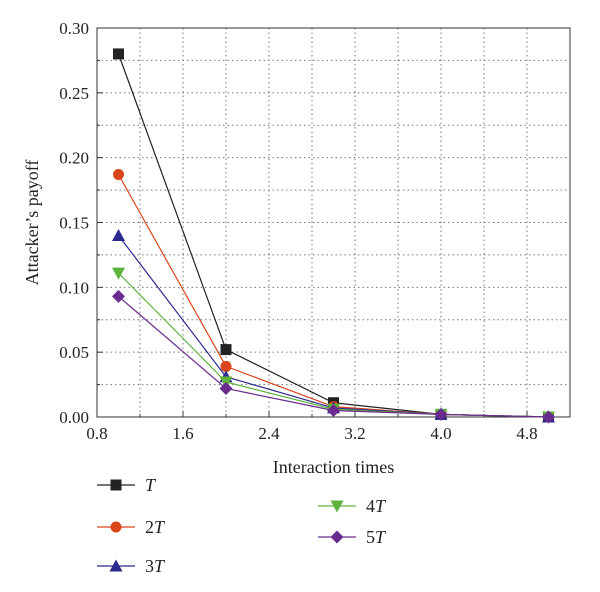 Image resolution: width=600 pixels, height=592 pixels. Describe the element at coordinates (440, 433) in the screenshot. I see `x-tick-label: 4.0` at that location.